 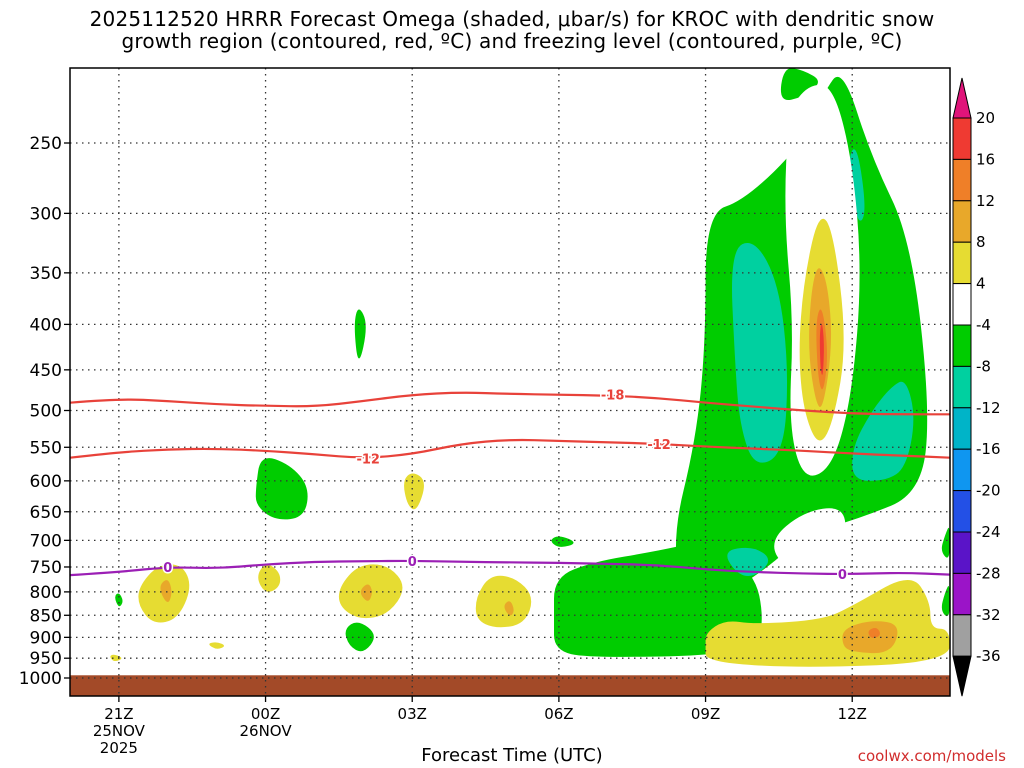 I want to click on y-tick-label-250: 250, so click(x=46, y=144).